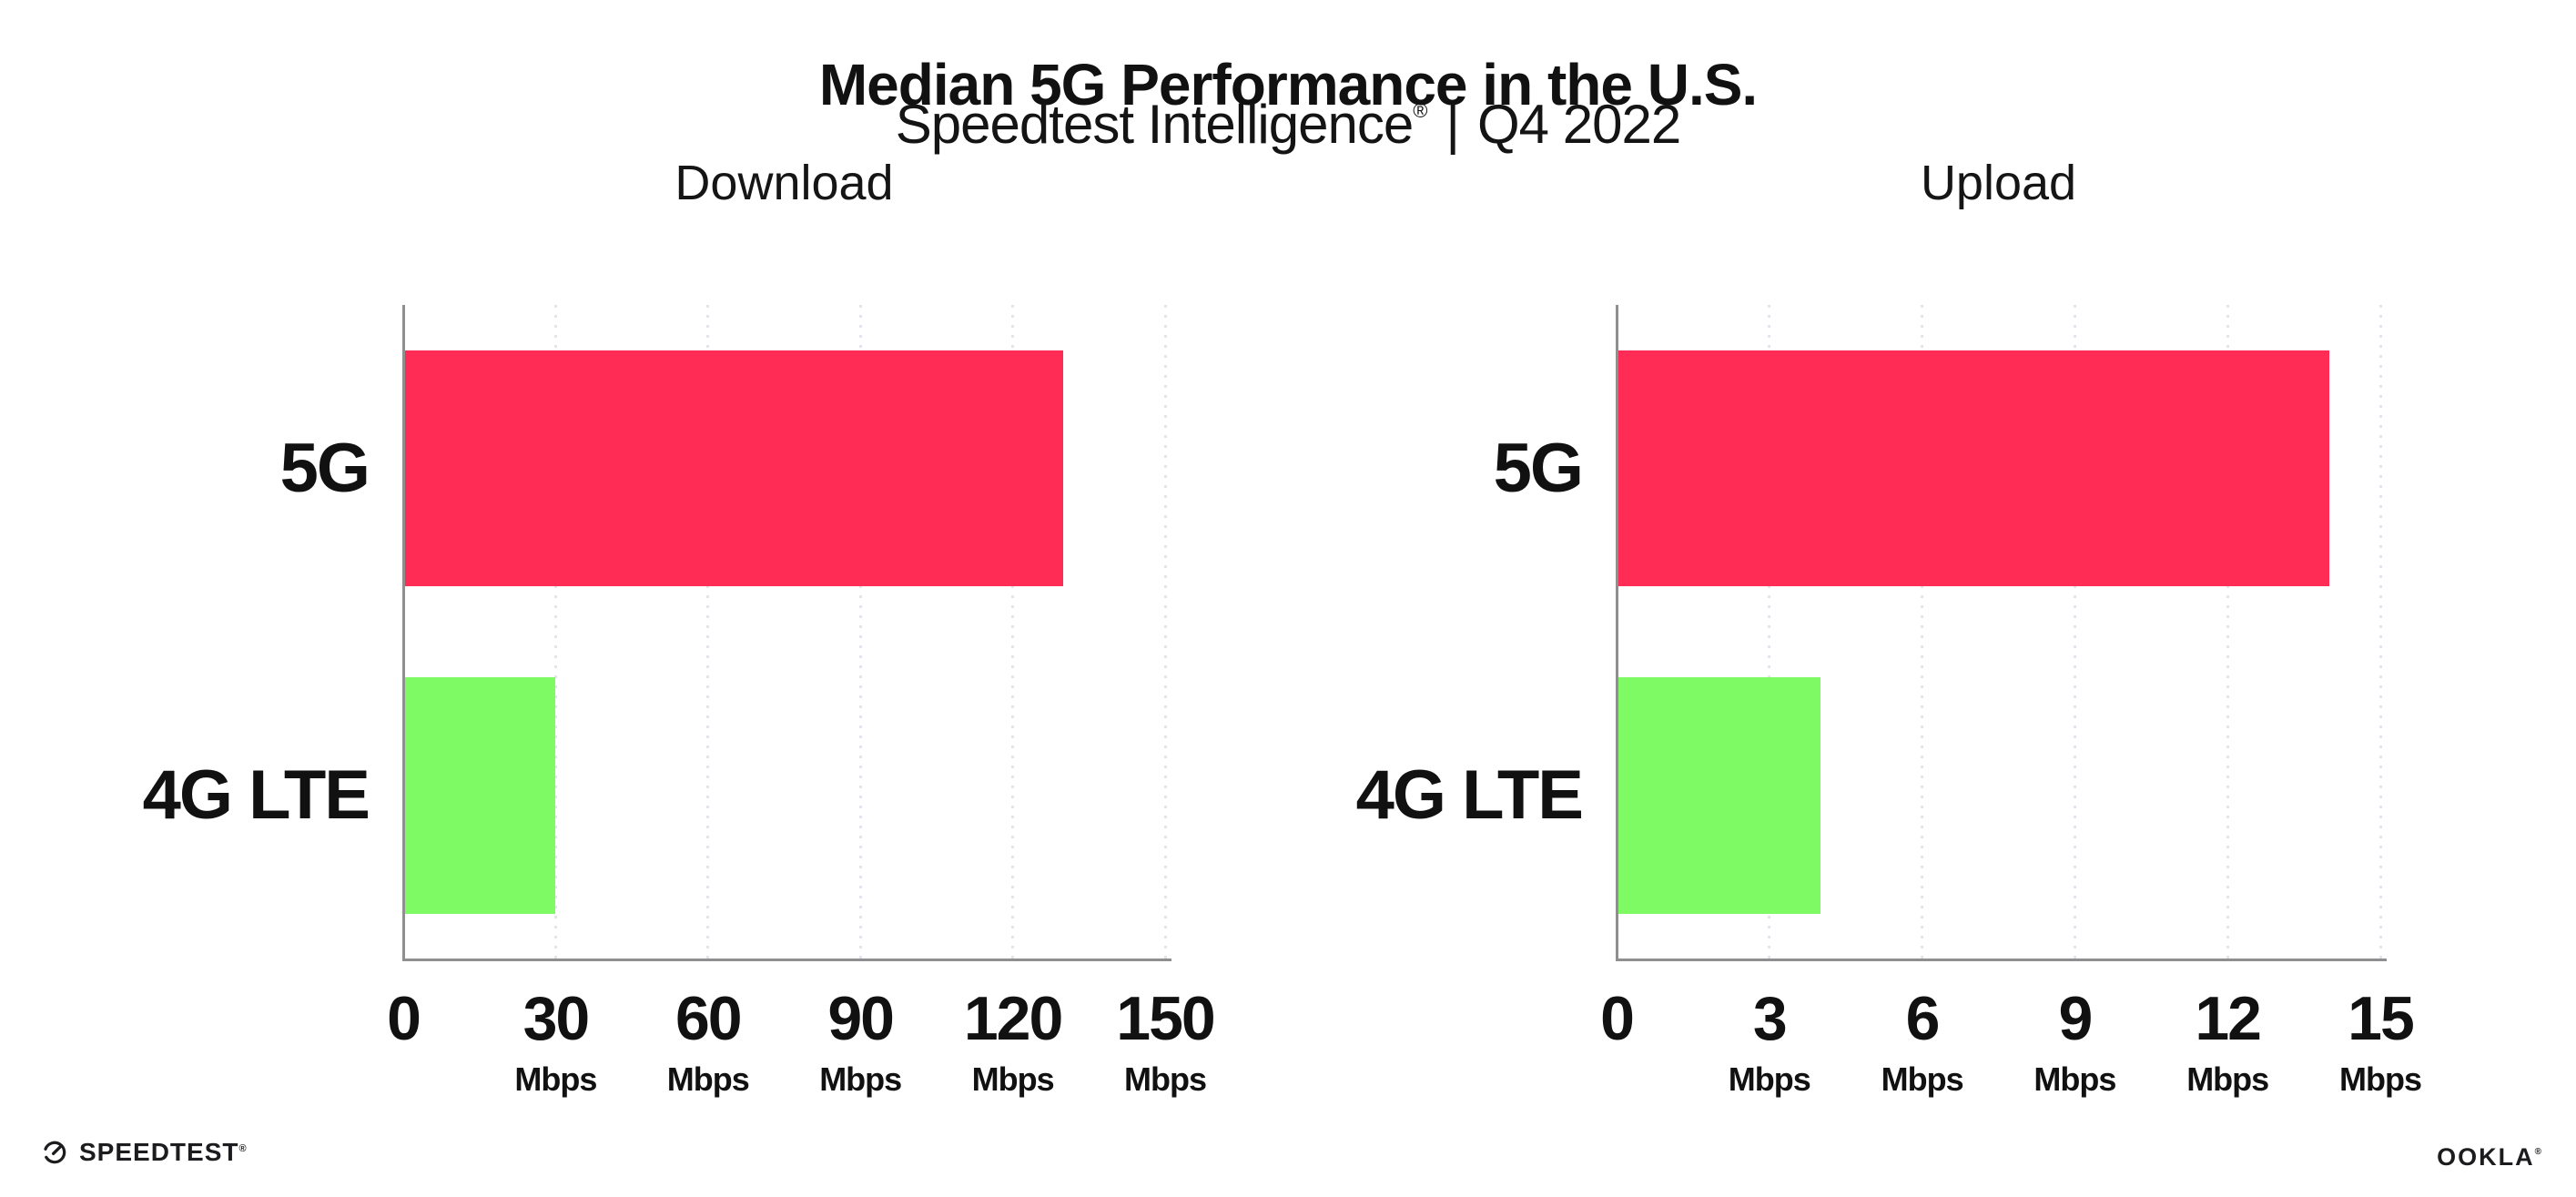  What do you see at coordinates (1579, 124) in the screenshot?
I see `subtitle-period: Q4 2022` at bounding box center [1579, 124].